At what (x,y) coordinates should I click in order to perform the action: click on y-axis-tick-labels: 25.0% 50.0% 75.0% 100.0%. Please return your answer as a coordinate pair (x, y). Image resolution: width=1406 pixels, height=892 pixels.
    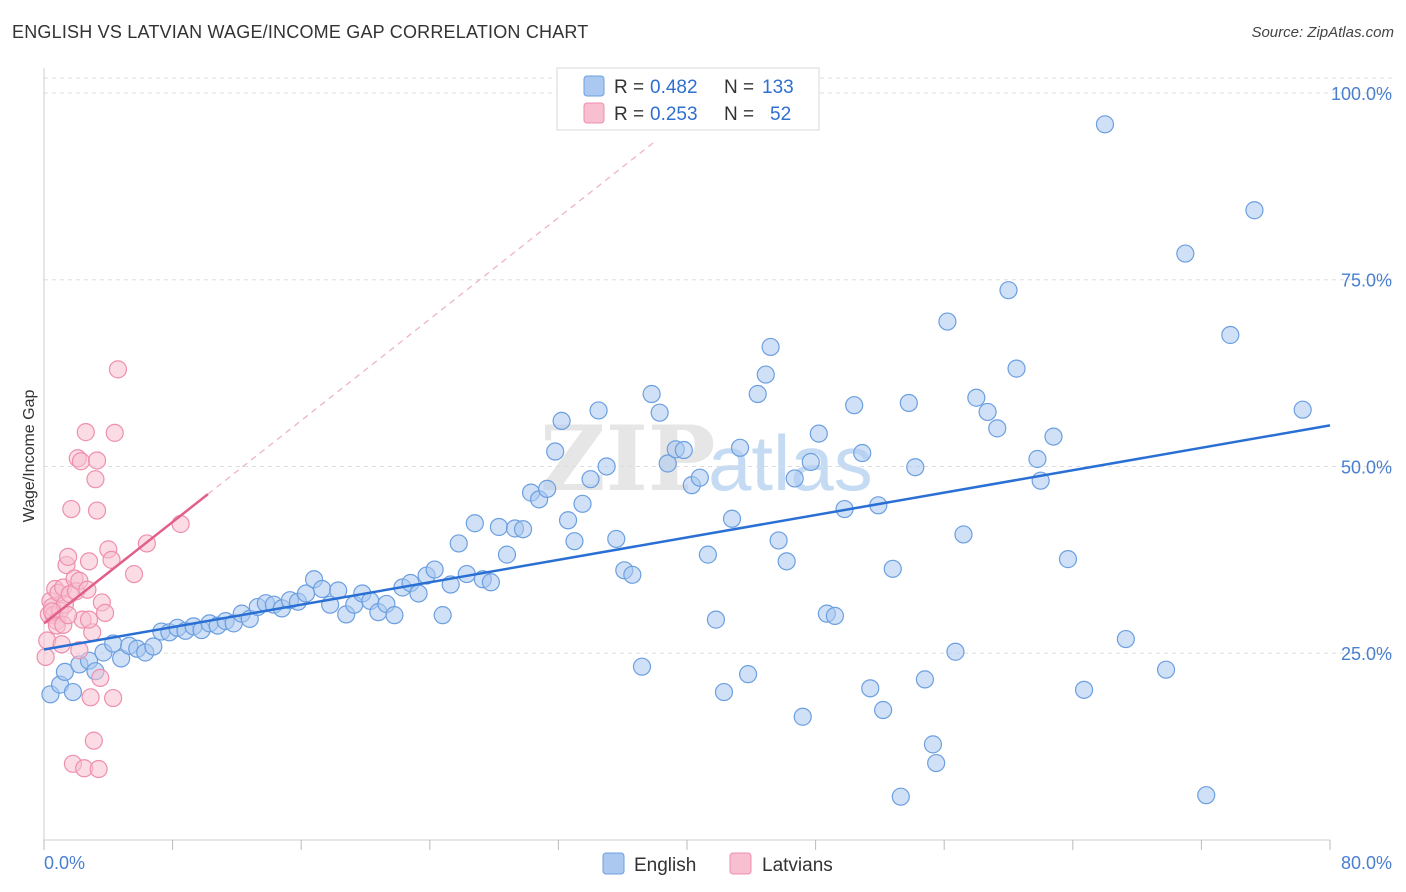
    Looking at the image, I should click on (1361, 374).